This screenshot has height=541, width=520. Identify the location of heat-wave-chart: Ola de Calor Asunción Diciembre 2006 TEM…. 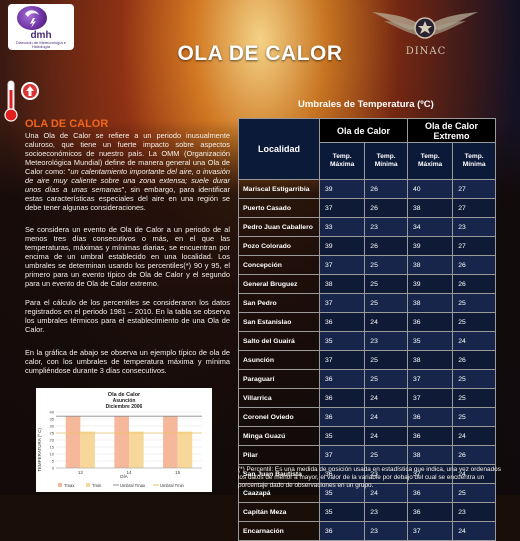
(124, 440).